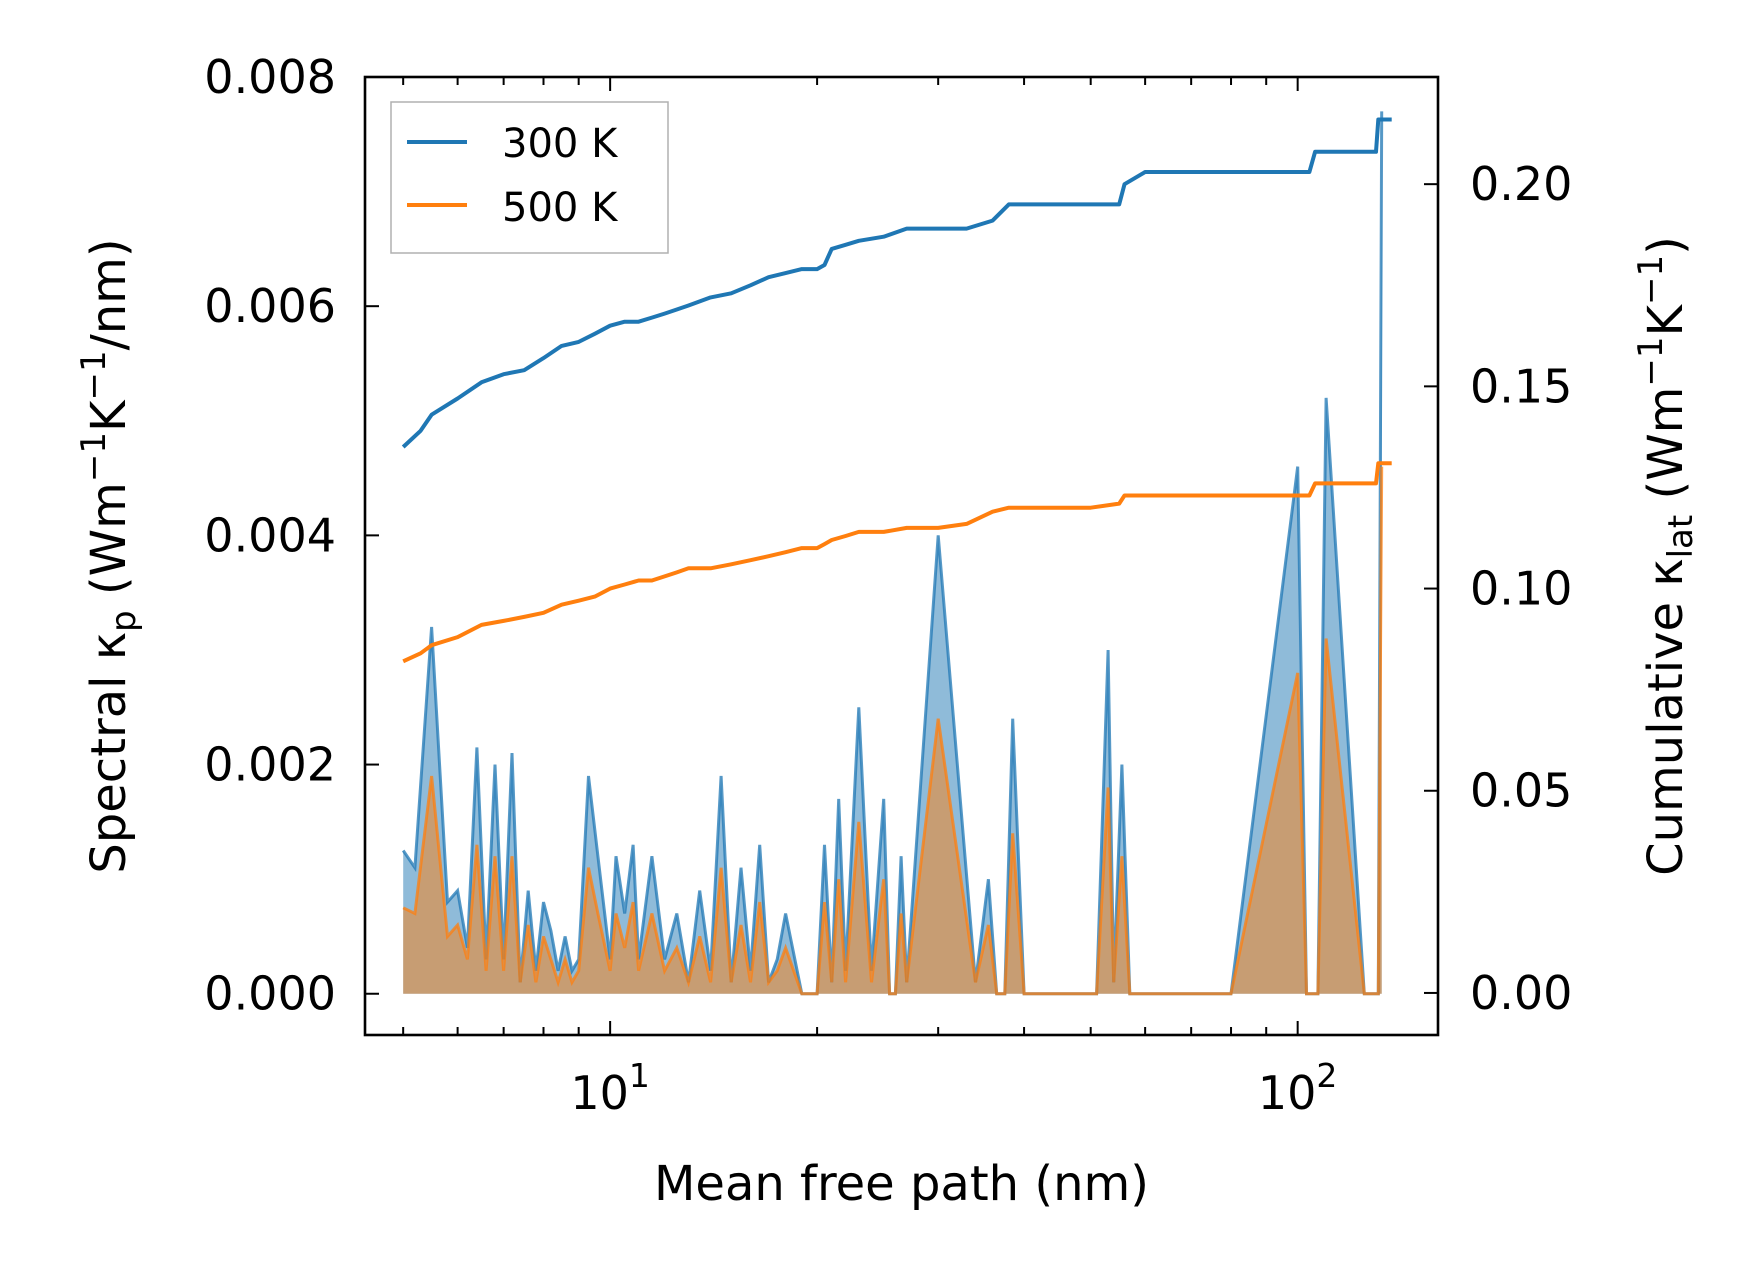 The image size is (1753, 1275). I want to click on y-axis-label-right: Cumulative κlat (Wm−1K−1), so click(1666, 556).